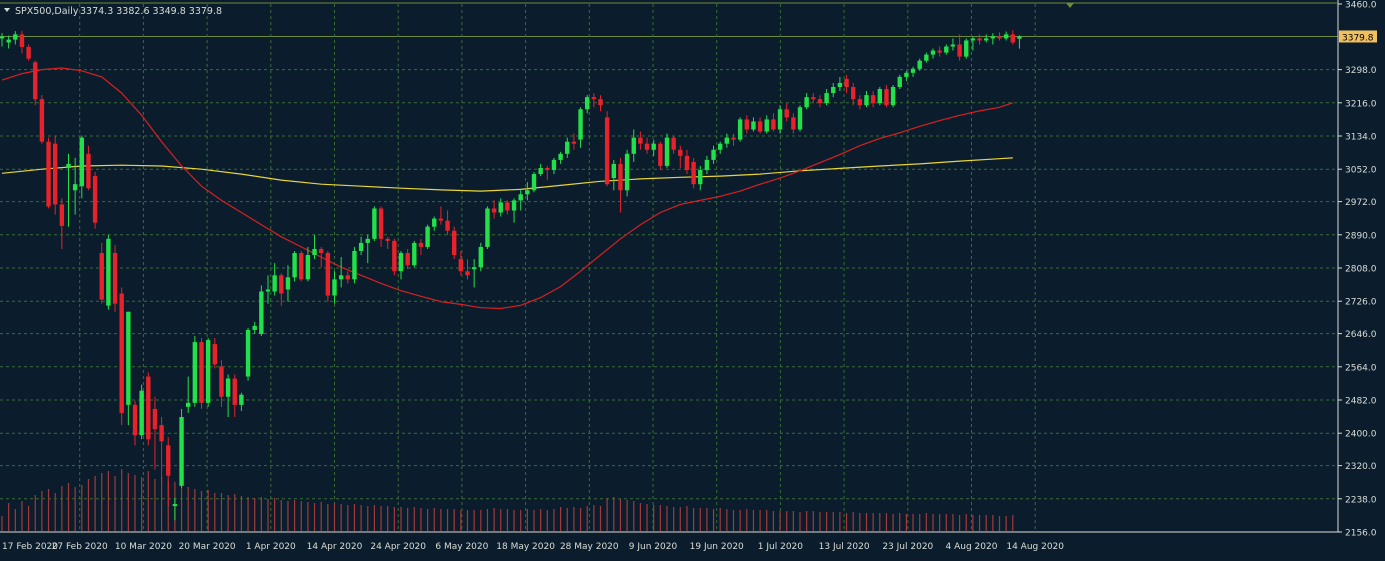 The height and width of the screenshot is (561, 1385). Describe the element at coordinates (844, 547) in the screenshot. I see `x-tick-label: 13 Jul 2020` at that location.